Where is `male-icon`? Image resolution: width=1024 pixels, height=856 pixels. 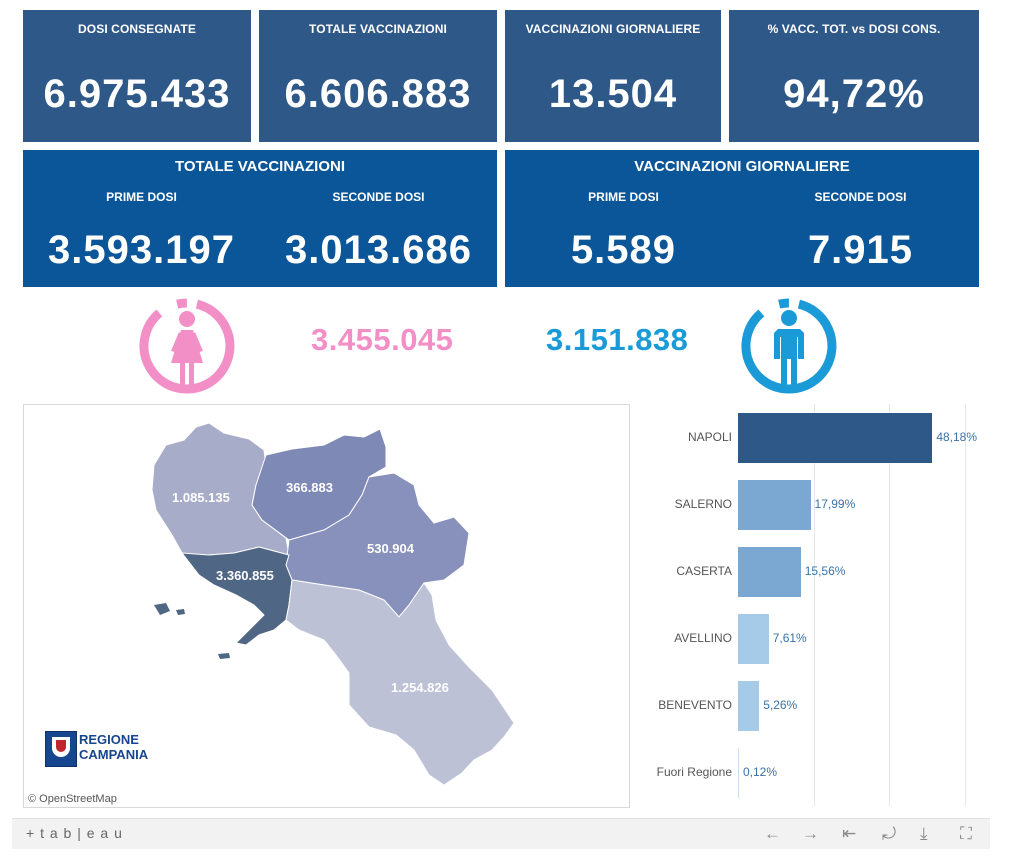
male-icon is located at coordinates (789, 346).